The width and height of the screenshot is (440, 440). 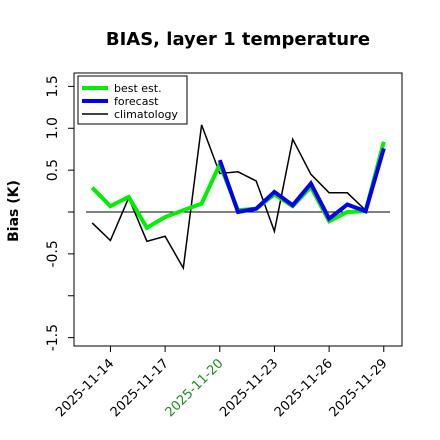 What do you see at coordinates (136, 101) in the screenshot?
I see `legend-label-forecast: forecast` at bounding box center [136, 101].